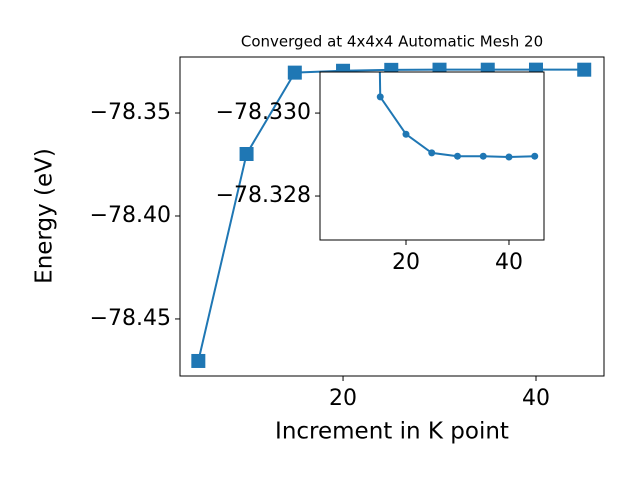  What do you see at coordinates (263, 195) in the screenshot?
I see `y-tick-label: −78.328` at bounding box center [263, 195].